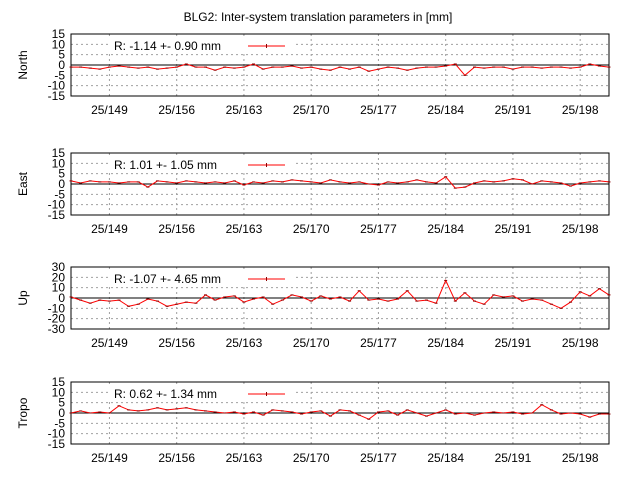 This screenshot has height=480, width=640. Describe the element at coordinates (23, 183) in the screenshot. I see `y-axis-label: East` at that location.